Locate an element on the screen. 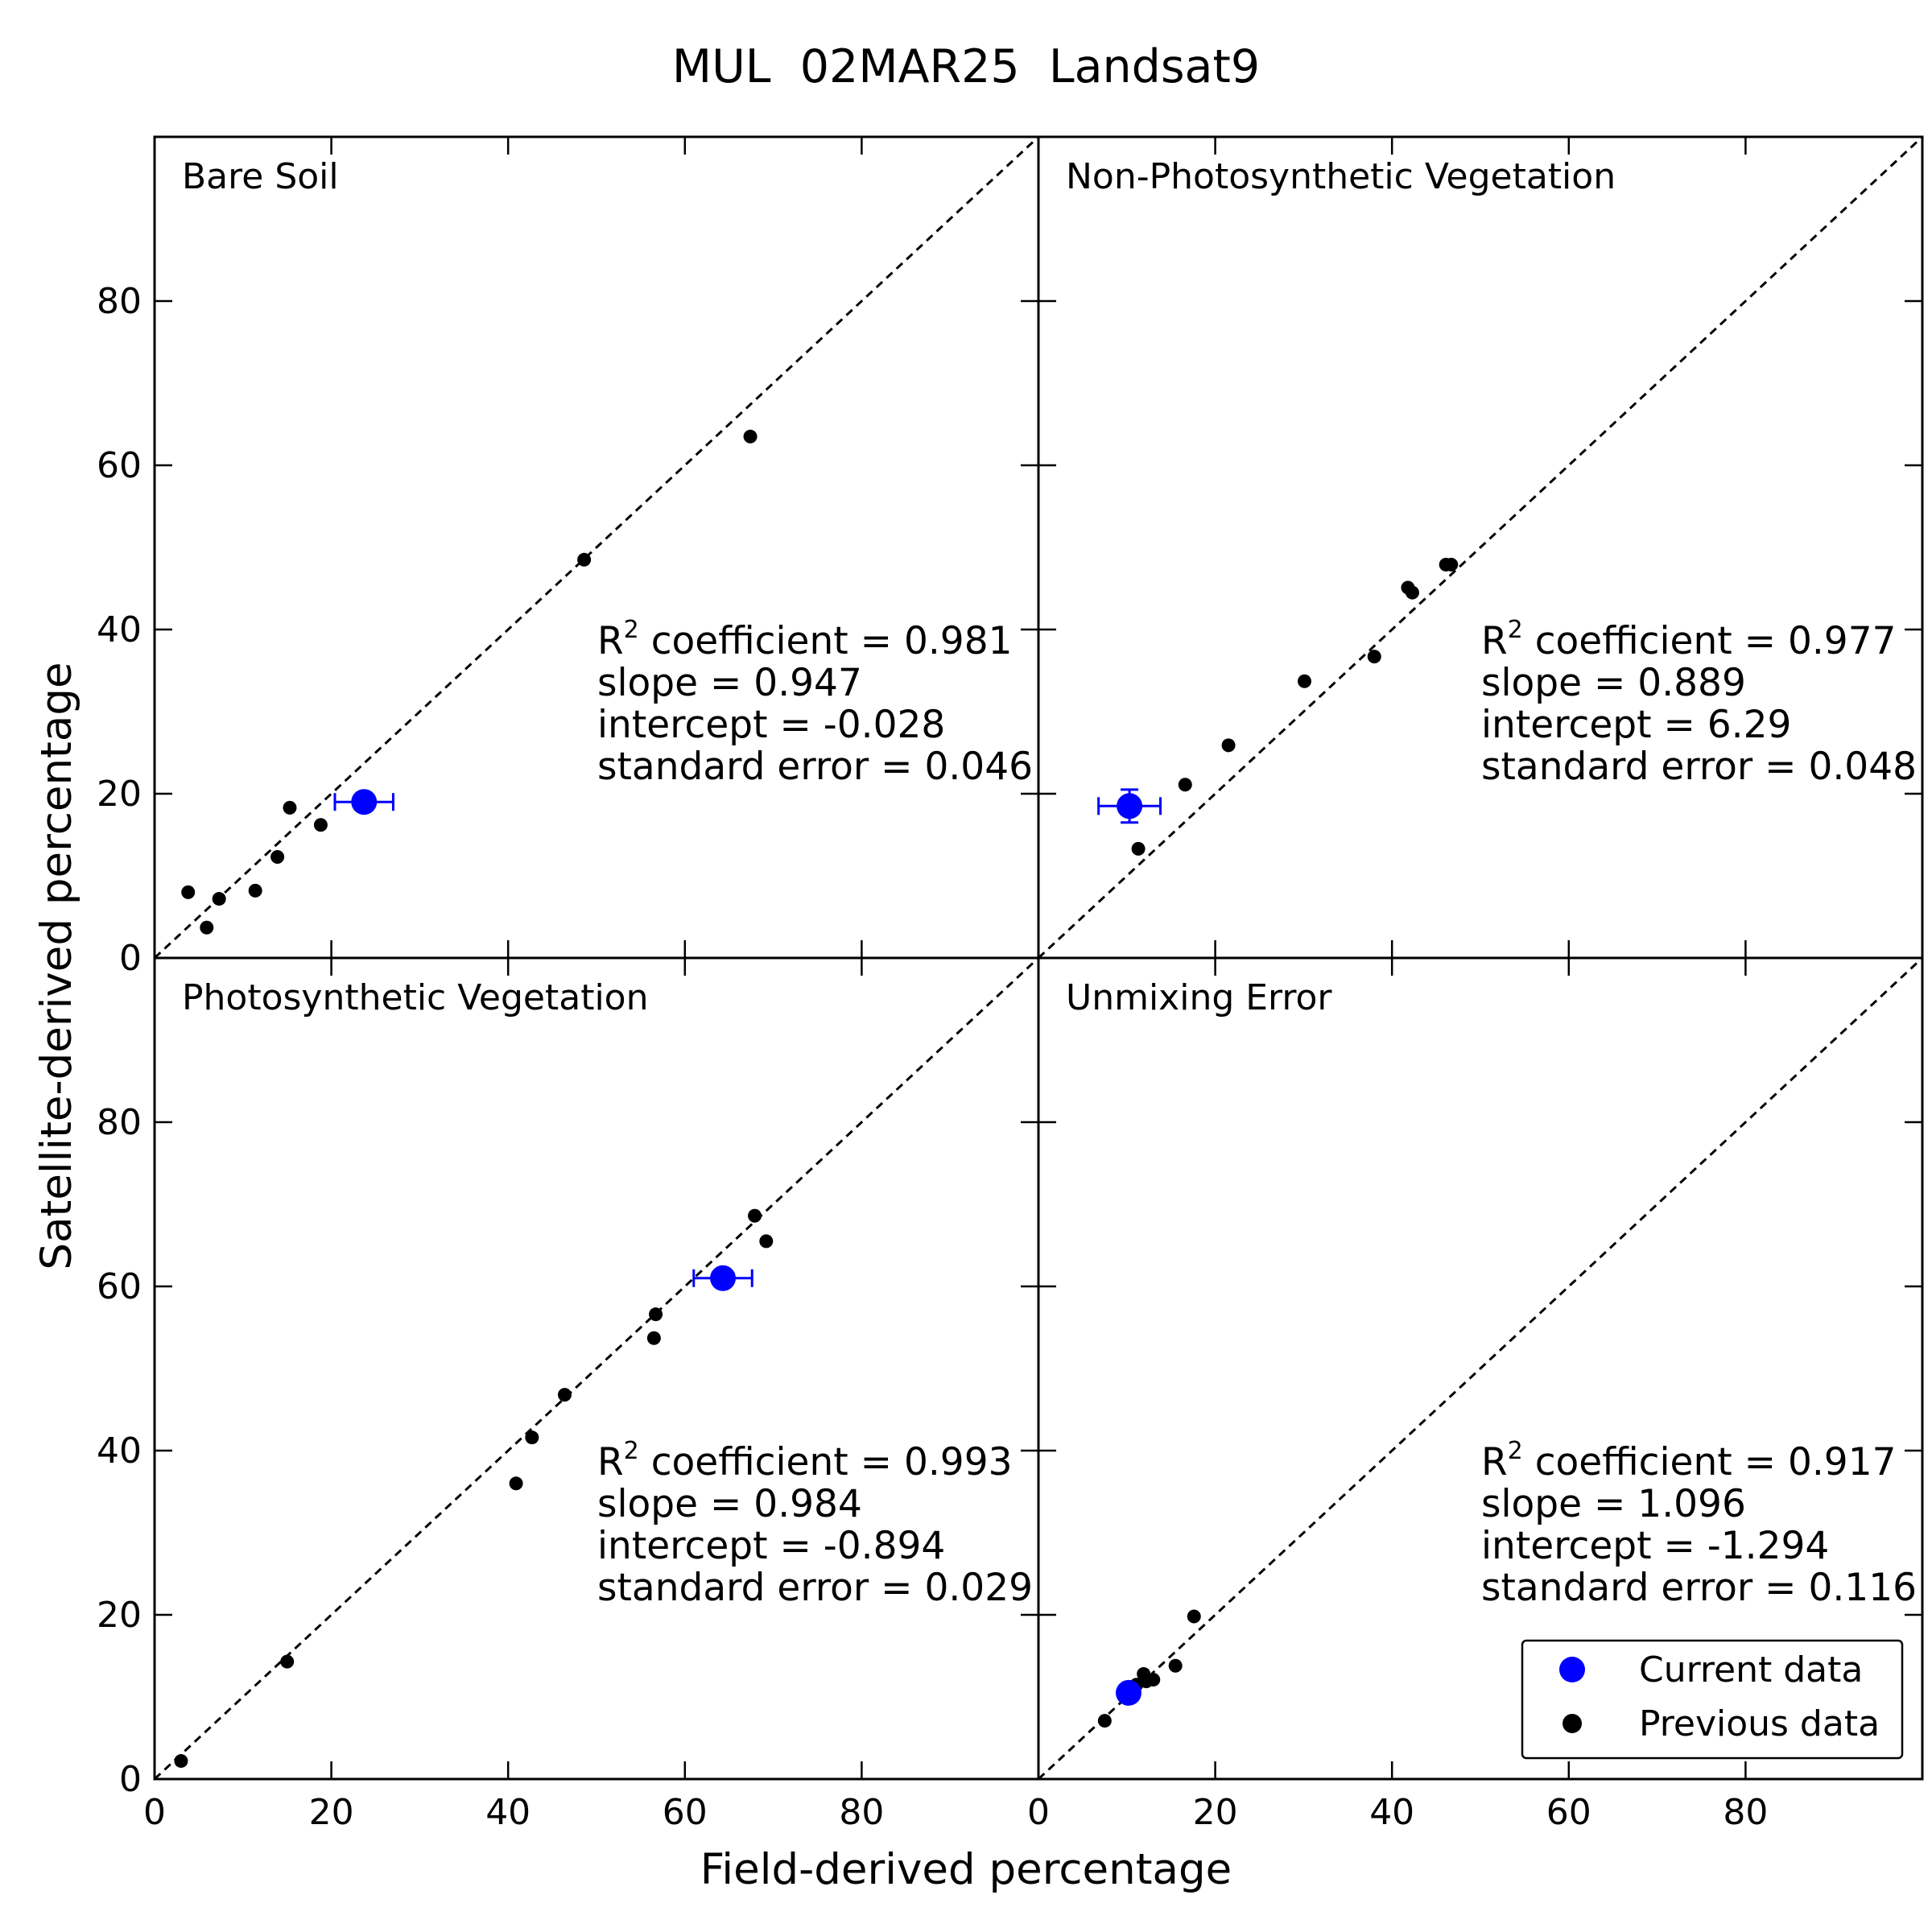 This screenshot has height=1932, width=1932. panel-non-photosynthetic-vegetation-r2-text: R2 coefficient = 0.977 is located at coordinates (1689, 639).